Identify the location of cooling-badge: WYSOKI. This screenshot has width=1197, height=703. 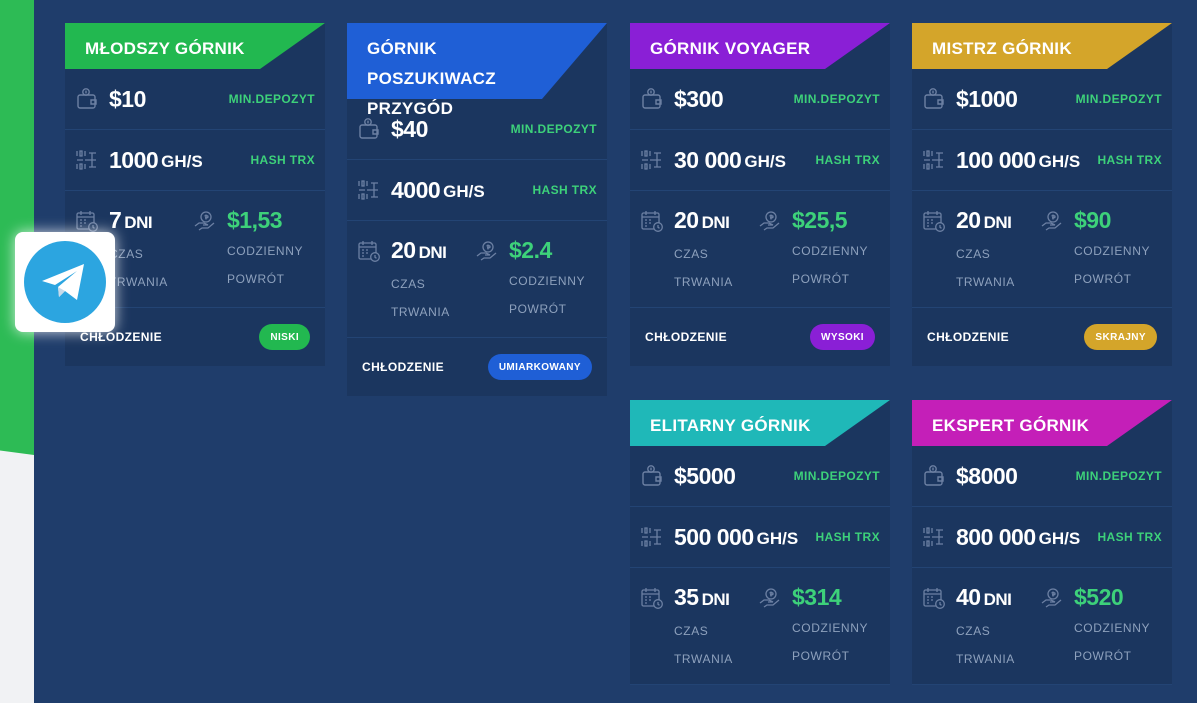
(842, 337).